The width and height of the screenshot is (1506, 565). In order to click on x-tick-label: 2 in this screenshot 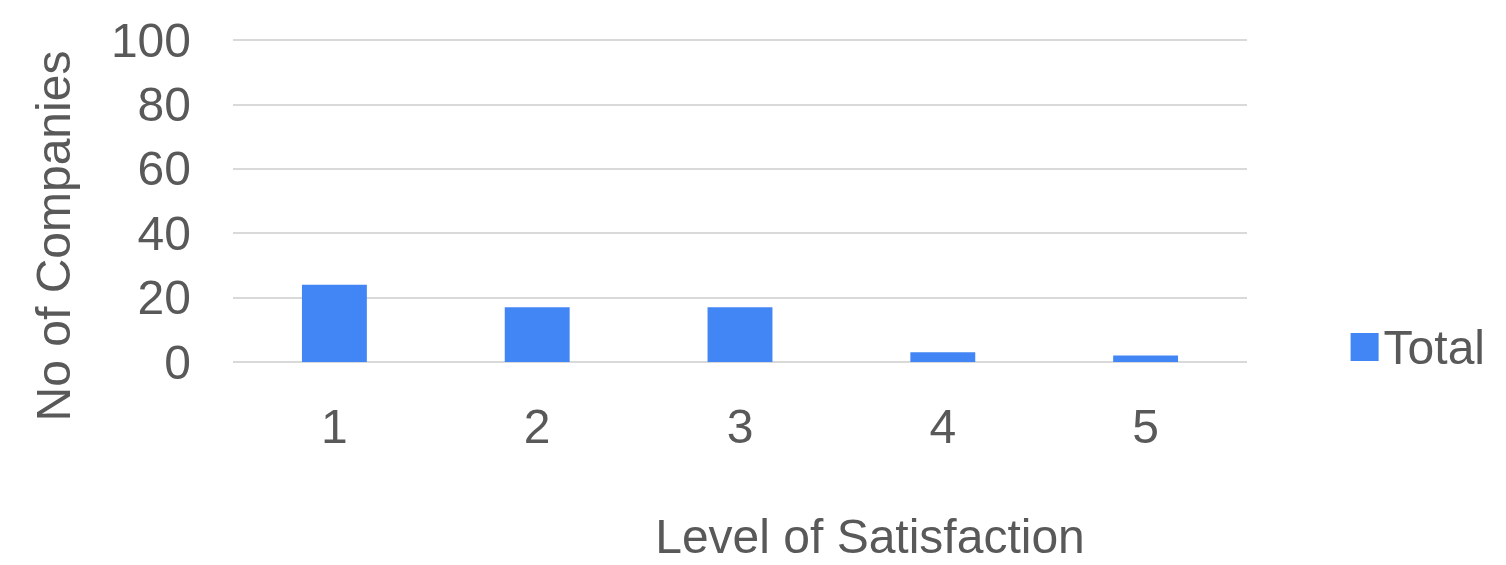, I will do `click(537, 426)`.